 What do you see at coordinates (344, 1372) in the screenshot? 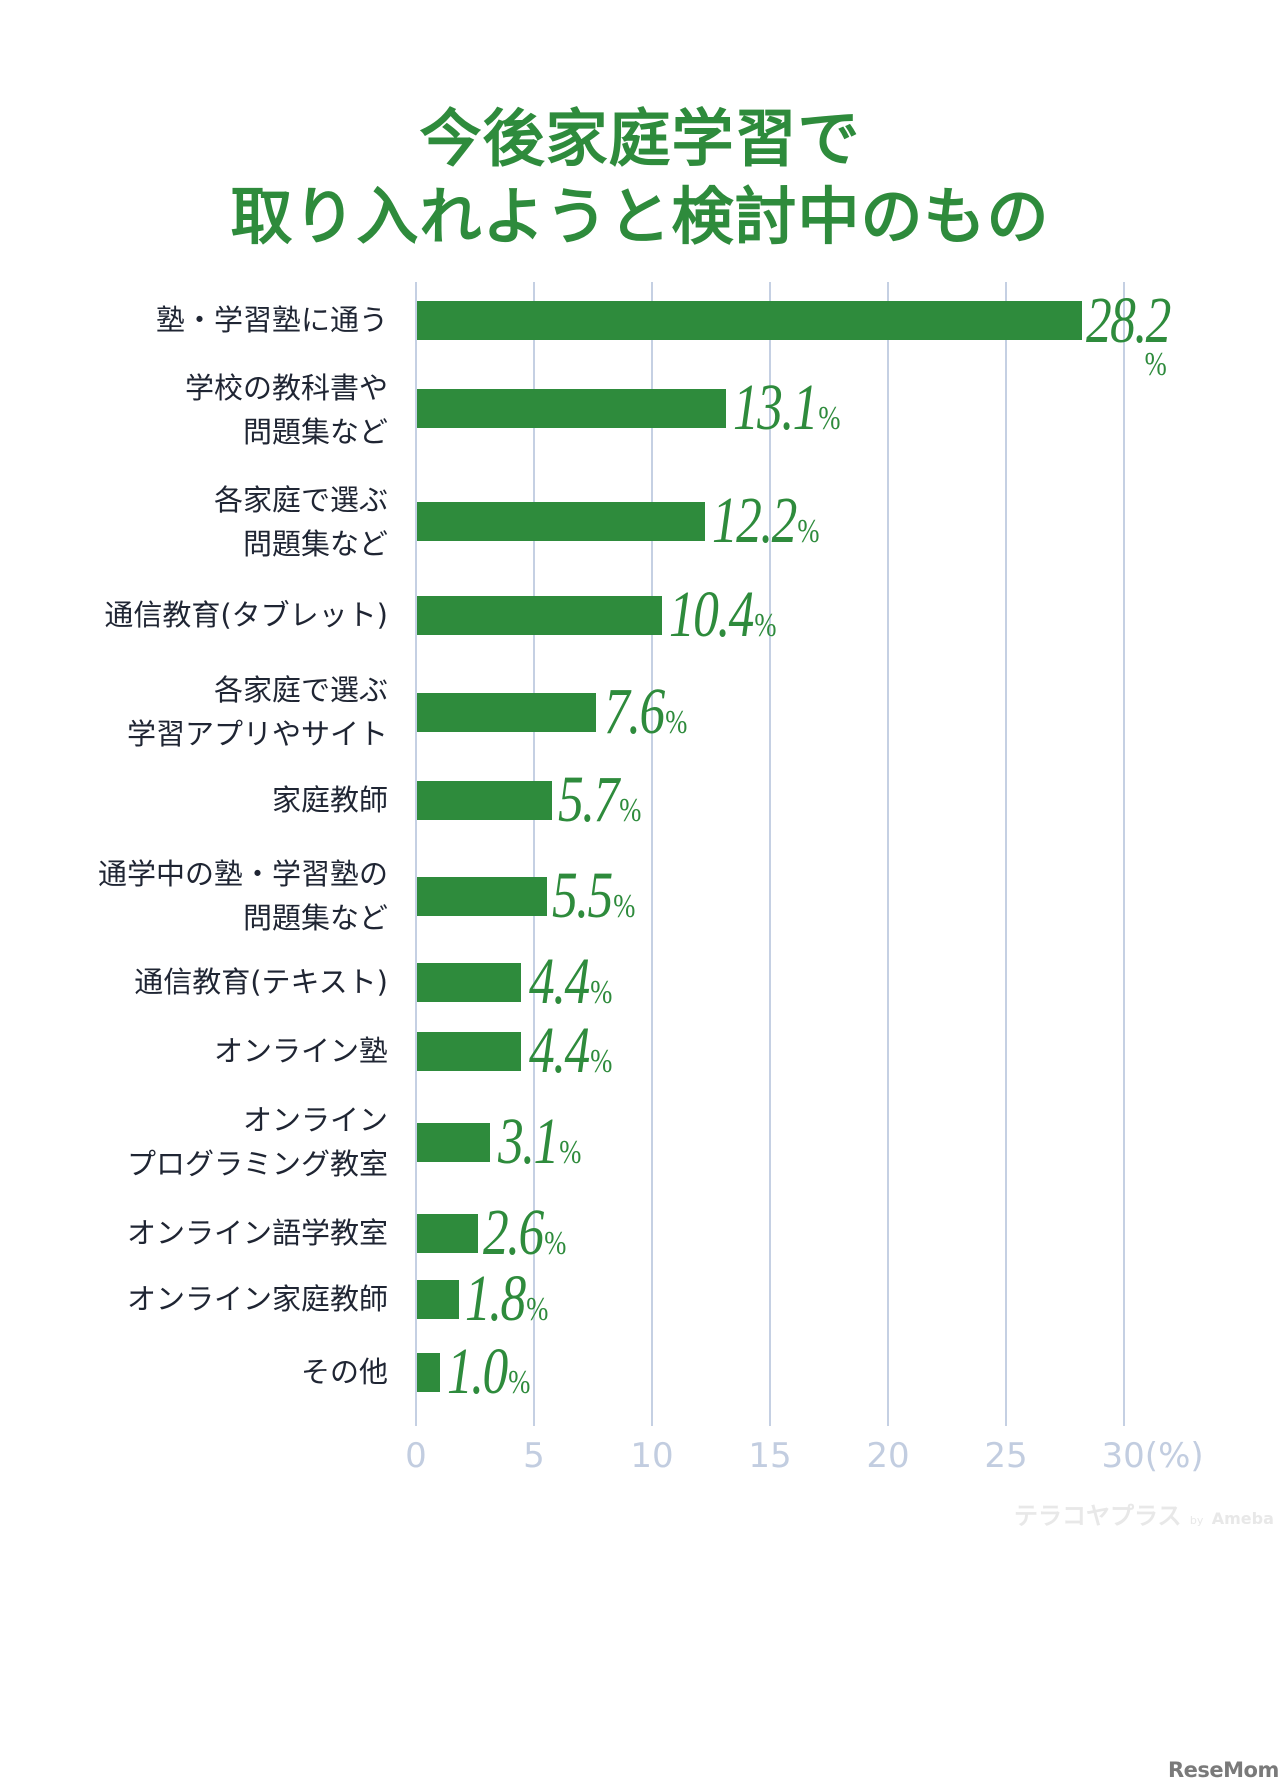
I see `category-label: その他` at bounding box center [344, 1372].